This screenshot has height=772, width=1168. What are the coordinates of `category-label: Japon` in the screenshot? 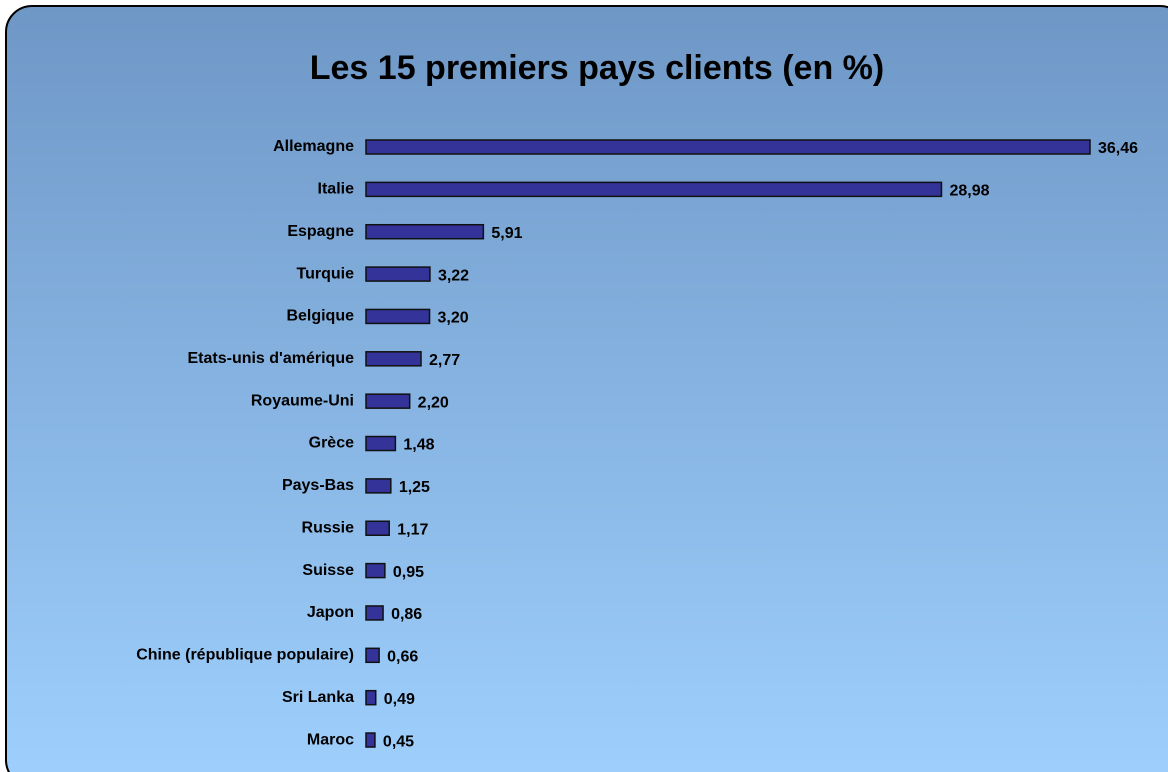 It's located at (330, 612).